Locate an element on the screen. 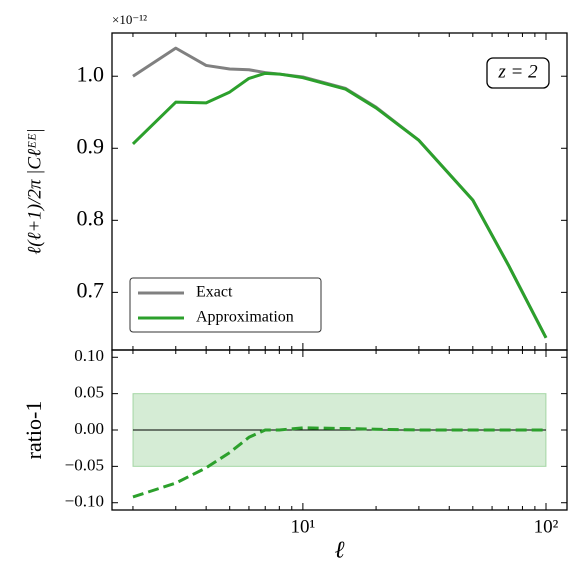  y-tick-label: 0.7 is located at coordinates (91, 289).